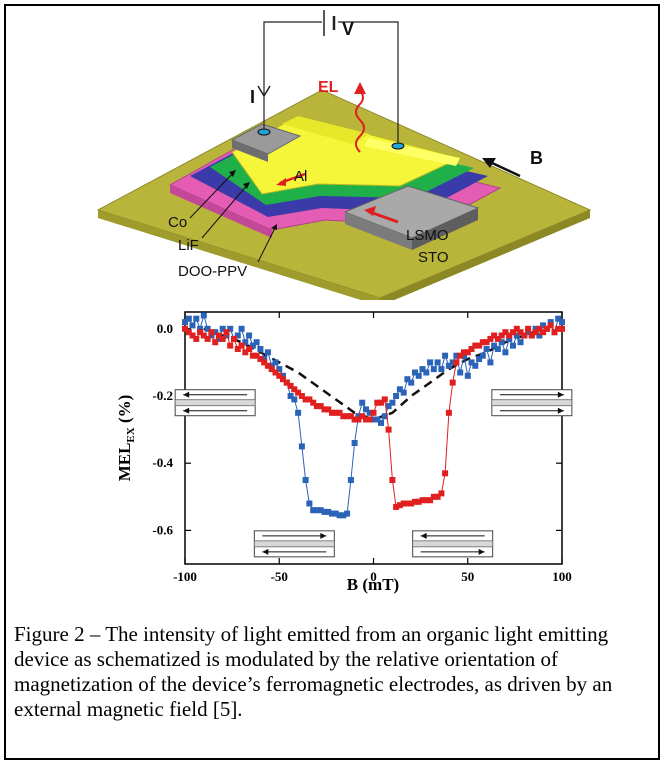  Describe the element at coordinates (427, 235) in the screenshot. I see `lsmo-label: LSMO` at that location.